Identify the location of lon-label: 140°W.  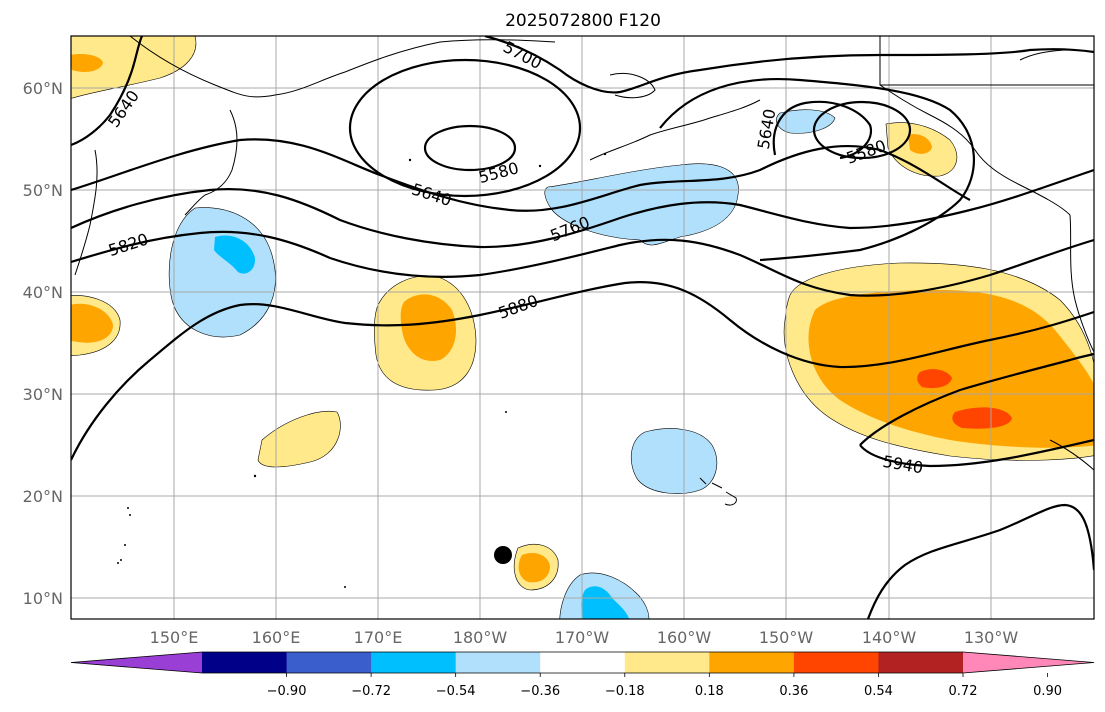
(889, 637).